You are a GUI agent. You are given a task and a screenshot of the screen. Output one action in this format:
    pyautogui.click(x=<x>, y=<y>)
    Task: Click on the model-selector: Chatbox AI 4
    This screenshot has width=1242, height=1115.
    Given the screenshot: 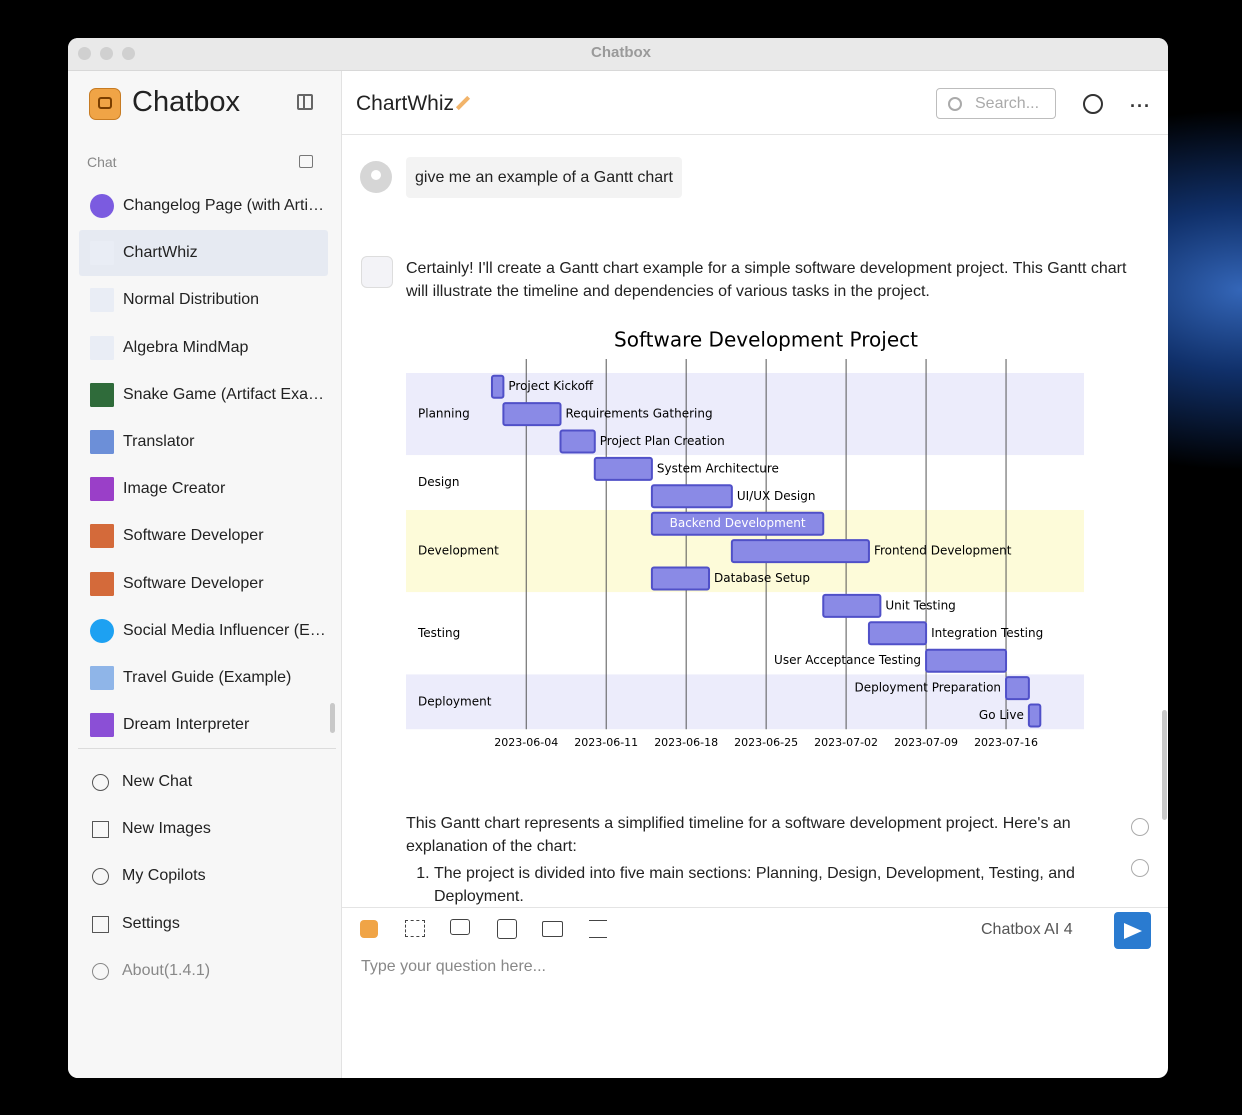 What is the action you would take?
    pyautogui.click(x=1027, y=929)
    